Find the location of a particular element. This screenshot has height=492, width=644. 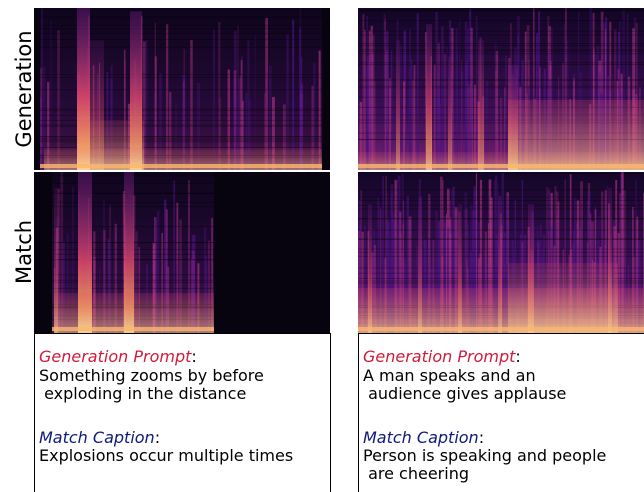

prompt-heading: Generation Prompt: is located at coordinates (442, 356).